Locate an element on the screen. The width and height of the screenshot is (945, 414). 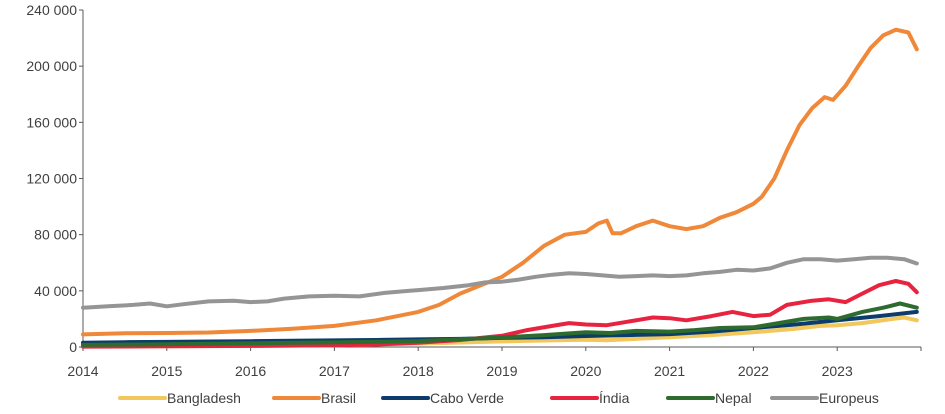
x-tick-label: 2014 is located at coordinates (82, 371).